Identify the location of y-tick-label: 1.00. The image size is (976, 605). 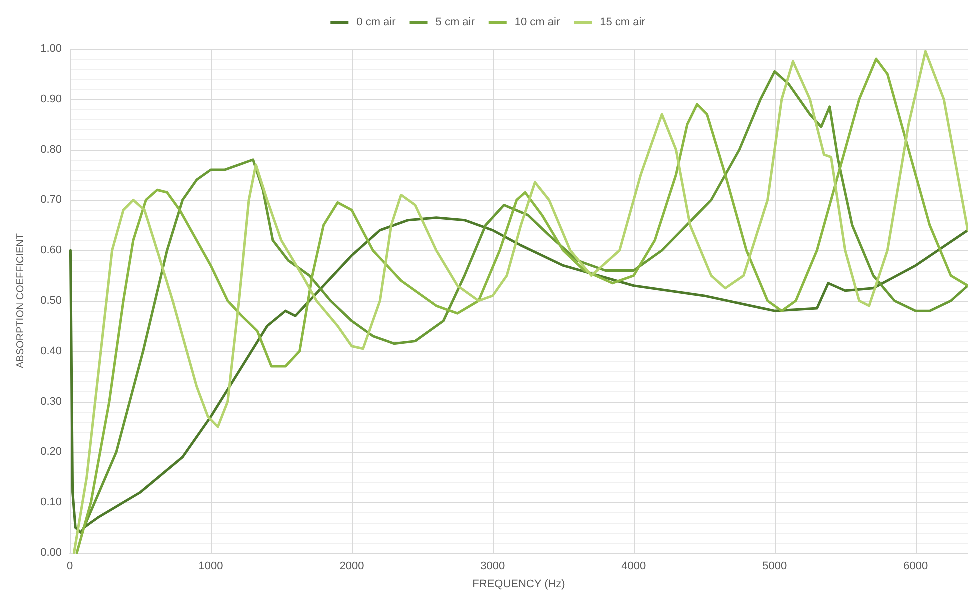
(51, 49).